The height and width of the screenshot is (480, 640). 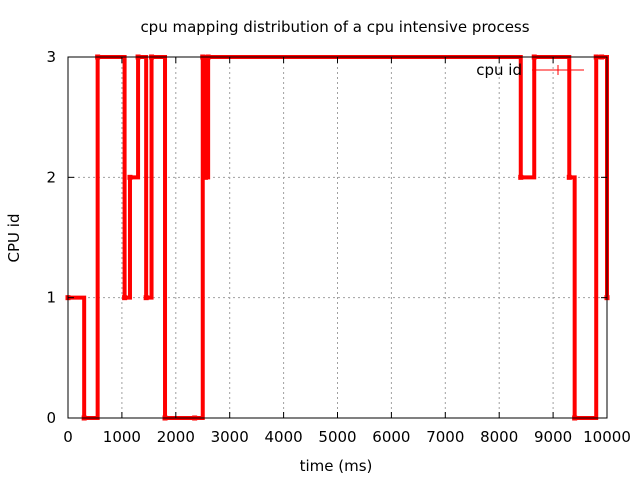 I want to click on x-axis-label: time (ms), so click(x=336, y=466).